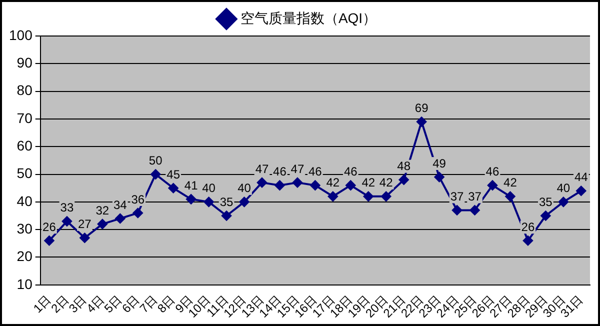  What do you see at coordinates (24, 173) in the screenshot?
I see `y-tick-label: 50` at bounding box center [24, 173].